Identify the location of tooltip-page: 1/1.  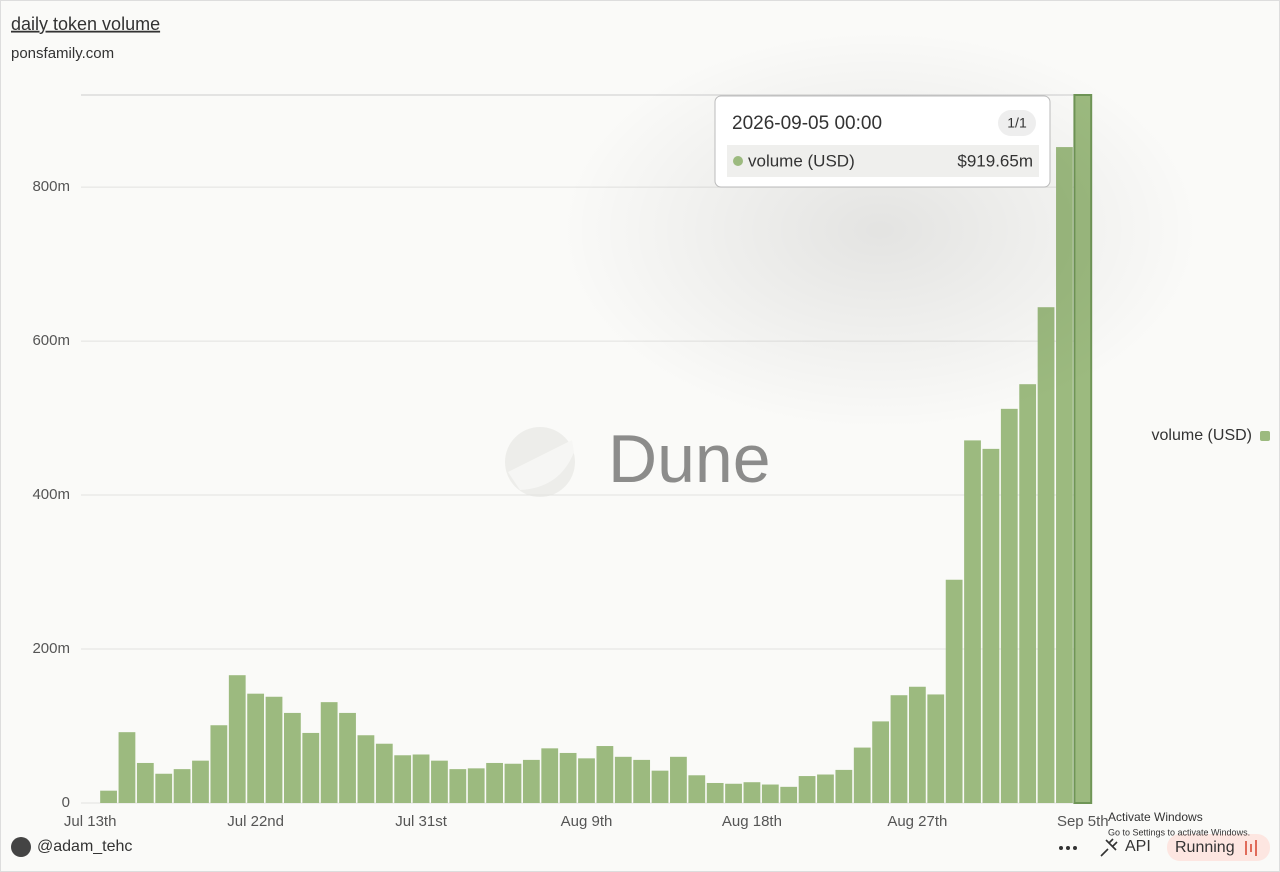
(1017, 123).